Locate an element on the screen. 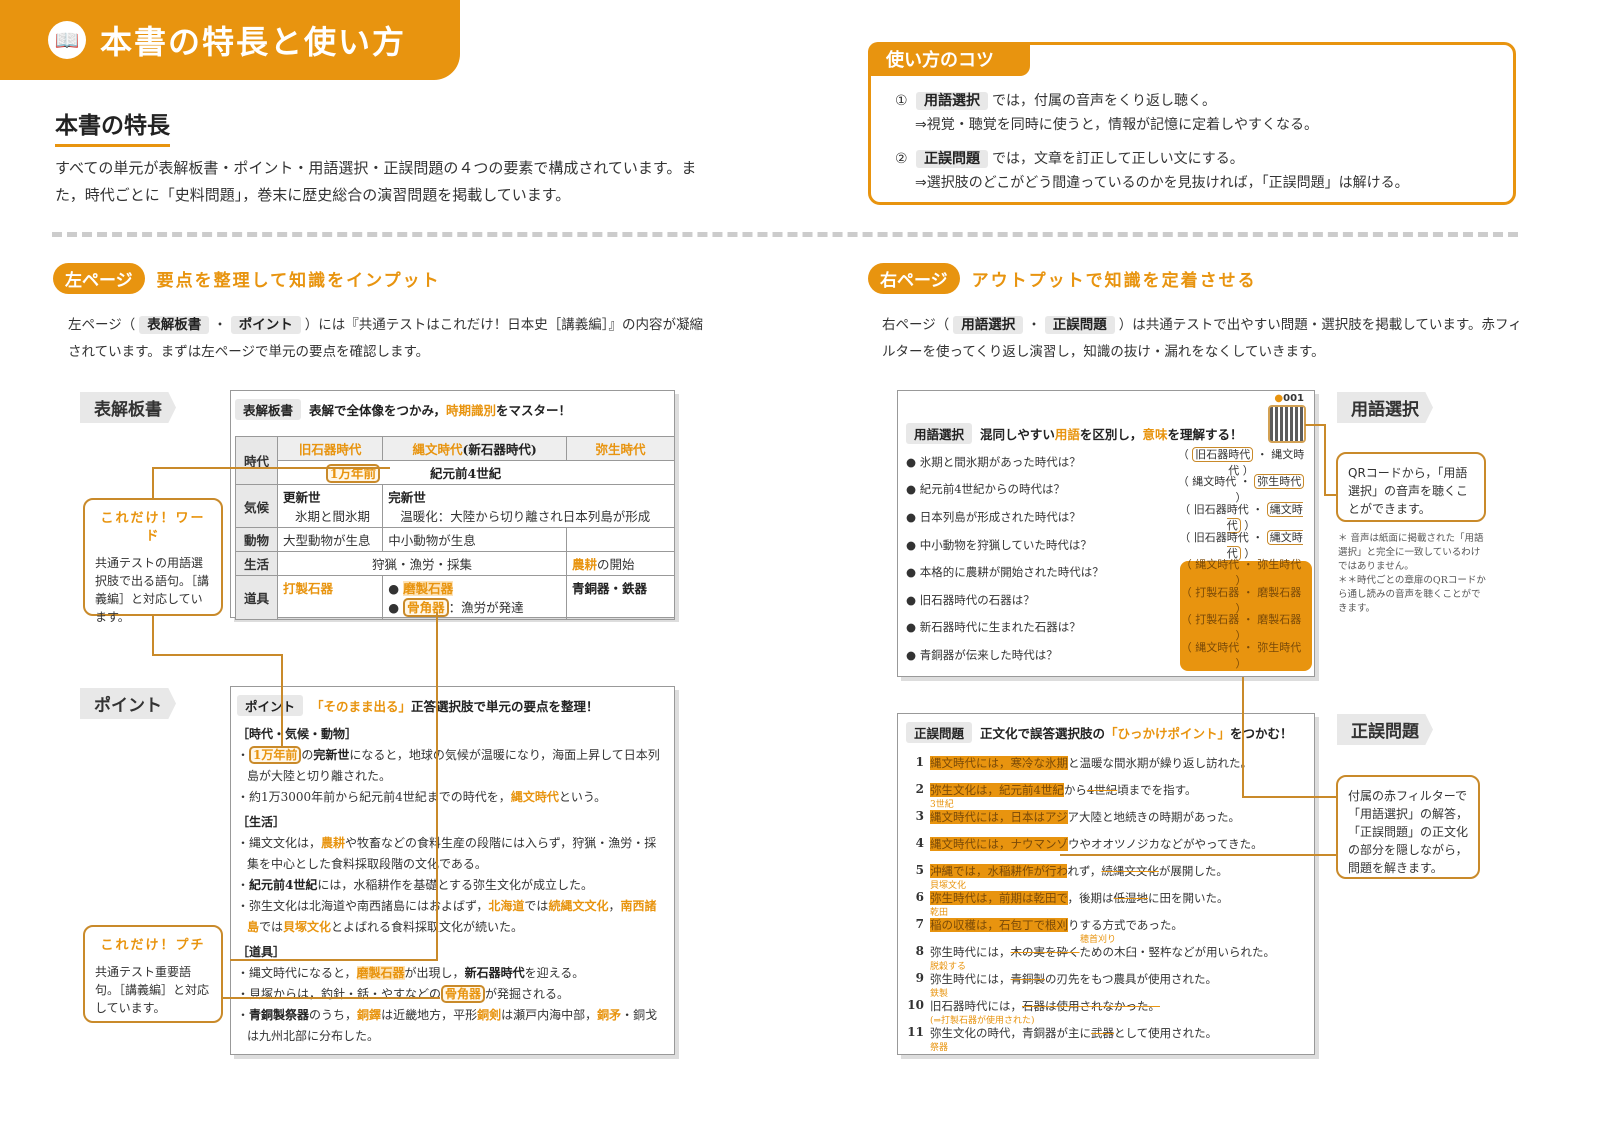 The width and height of the screenshot is (1600, 1131). tf-text: 沖縄では，水稲耕作が行われず，続縄文文化が展開した。 貝塚文化 is located at coordinates (1079, 877).